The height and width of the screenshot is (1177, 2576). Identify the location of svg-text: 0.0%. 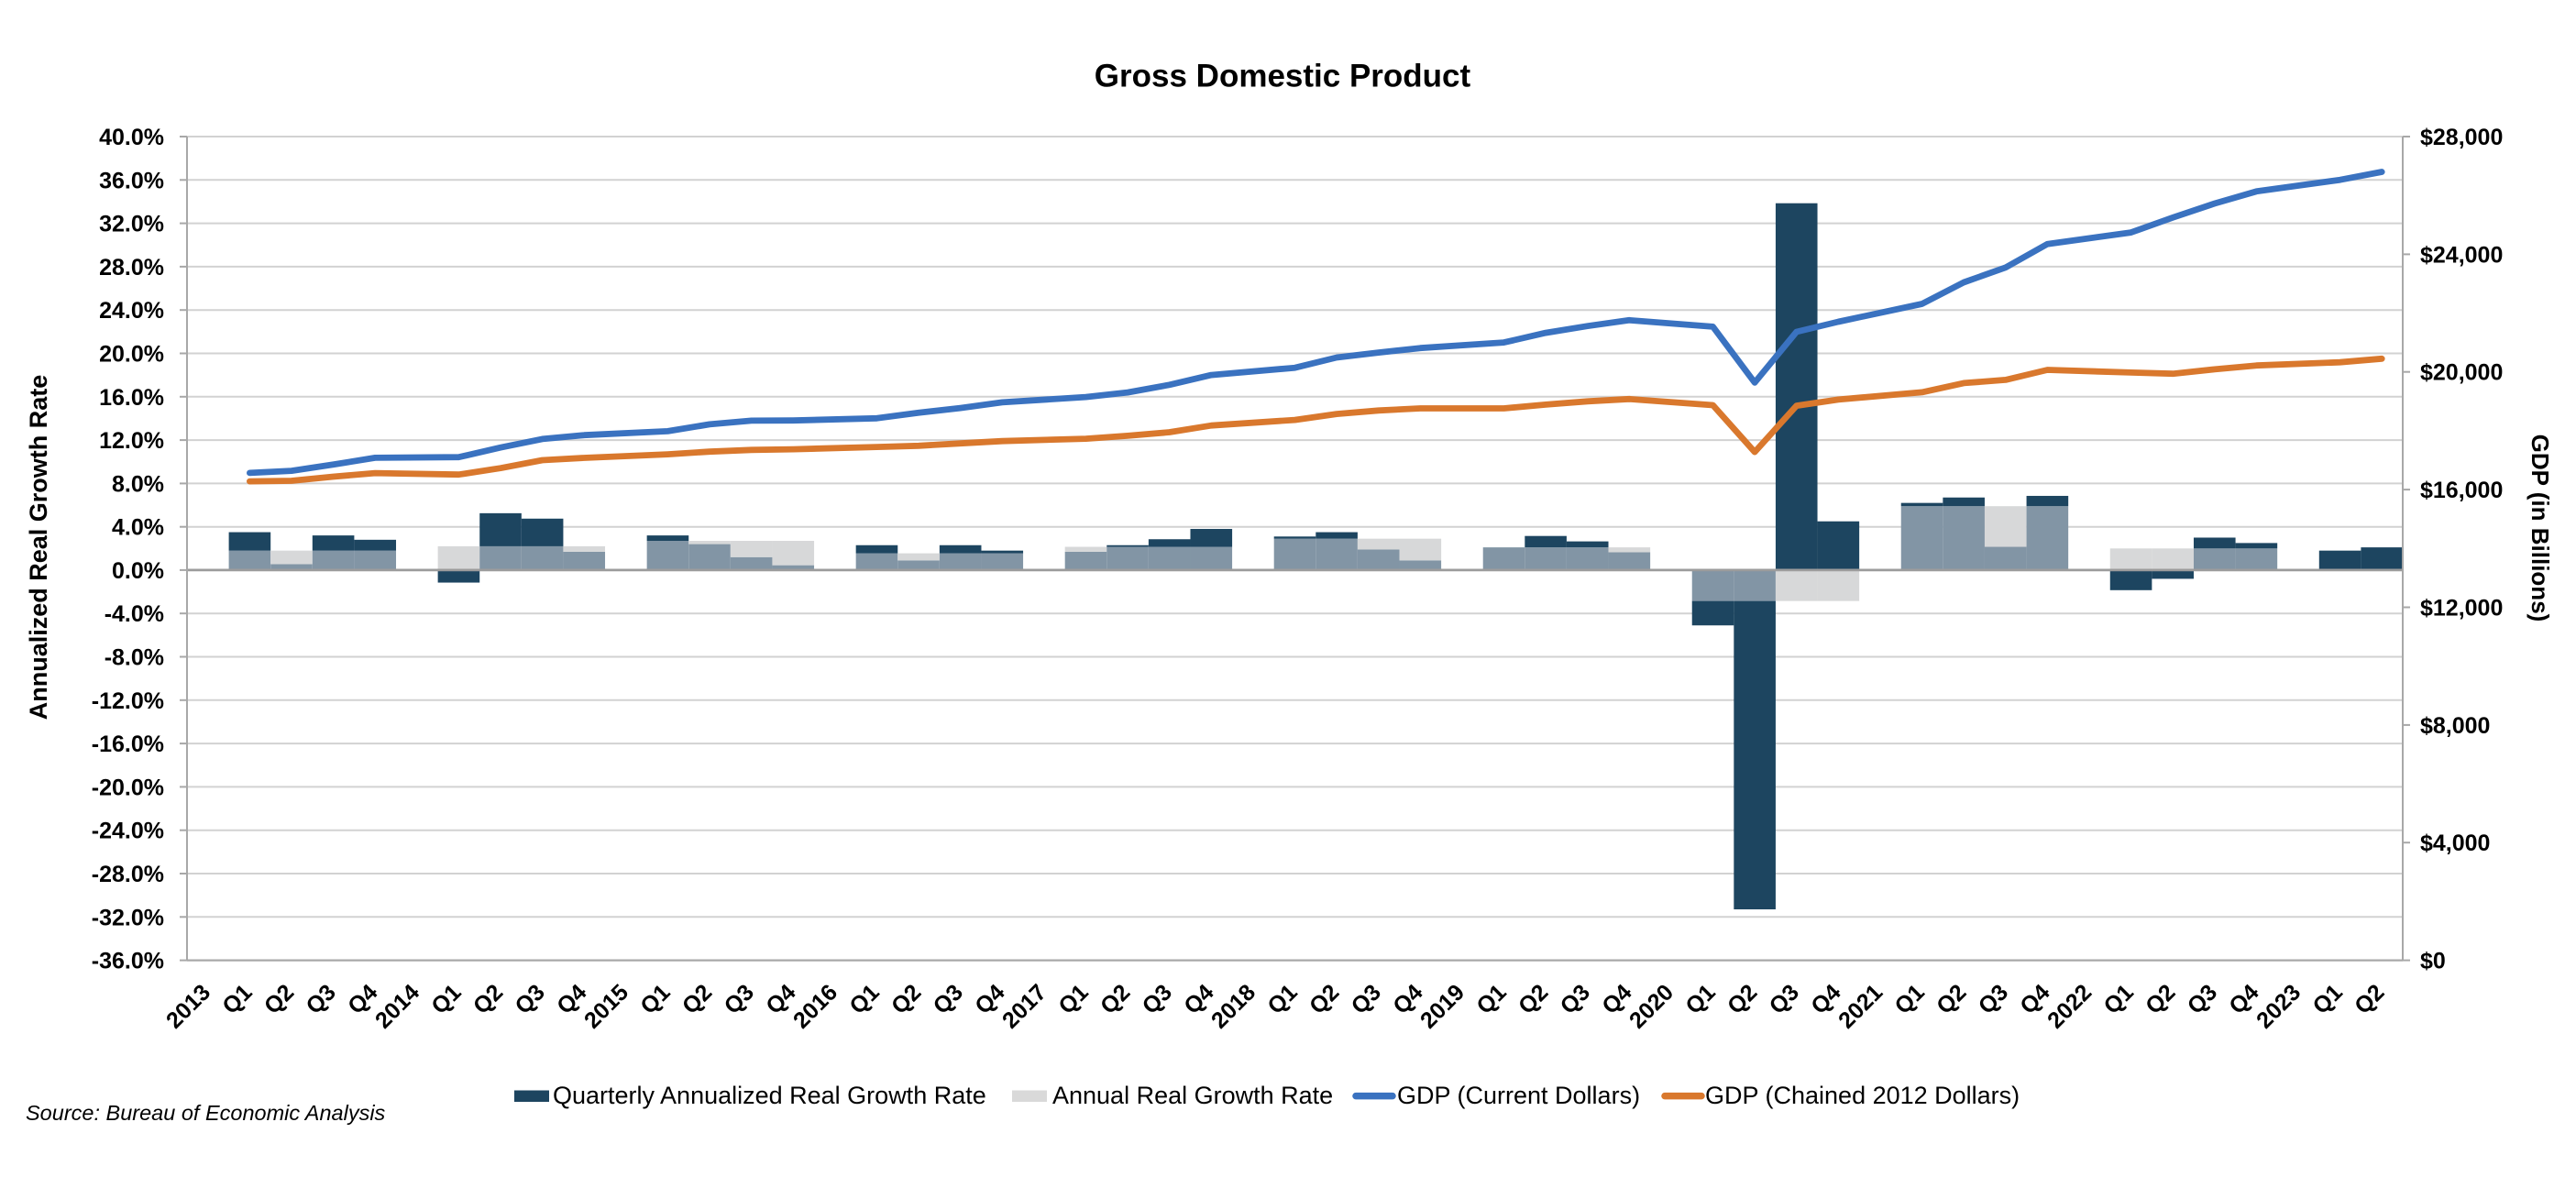
(138, 571).